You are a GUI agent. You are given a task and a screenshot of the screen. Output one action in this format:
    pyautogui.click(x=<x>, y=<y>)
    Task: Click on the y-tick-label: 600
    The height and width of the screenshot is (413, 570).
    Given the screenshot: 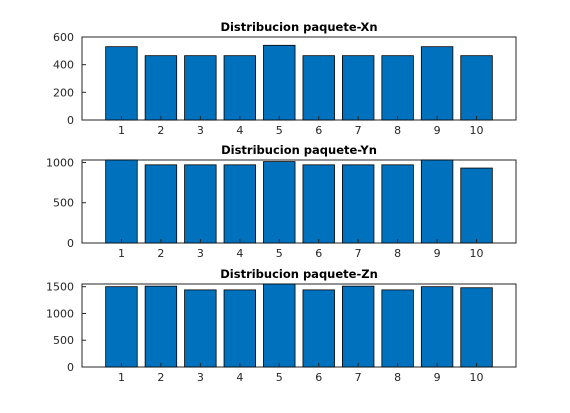 What is the action you would take?
    pyautogui.click(x=63, y=37)
    